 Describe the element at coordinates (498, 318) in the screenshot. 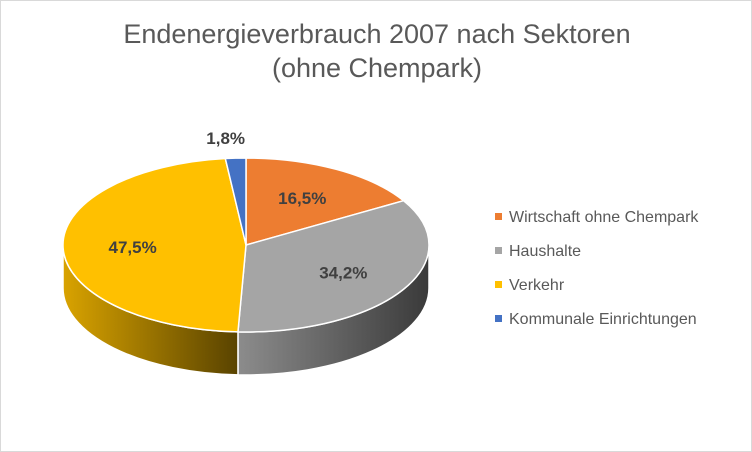

I see `legend-swatch-kommunale` at that location.